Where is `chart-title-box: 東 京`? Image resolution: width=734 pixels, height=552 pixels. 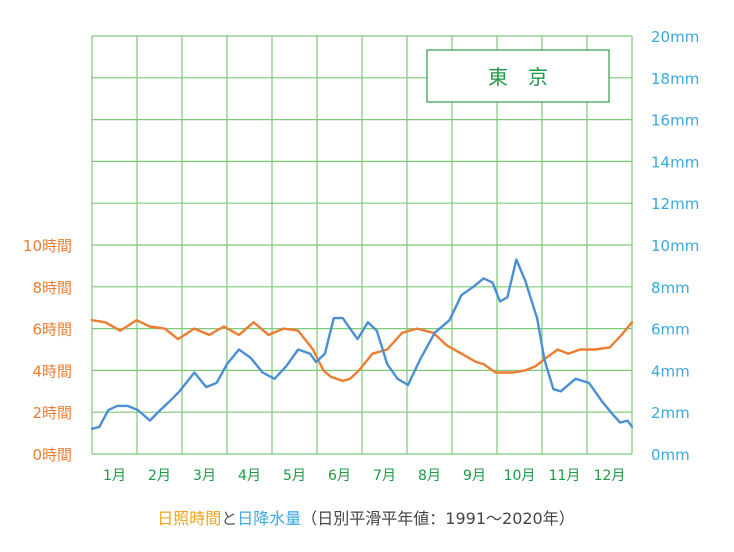 chart-title-box: 東 京 is located at coordinates (518, 76).